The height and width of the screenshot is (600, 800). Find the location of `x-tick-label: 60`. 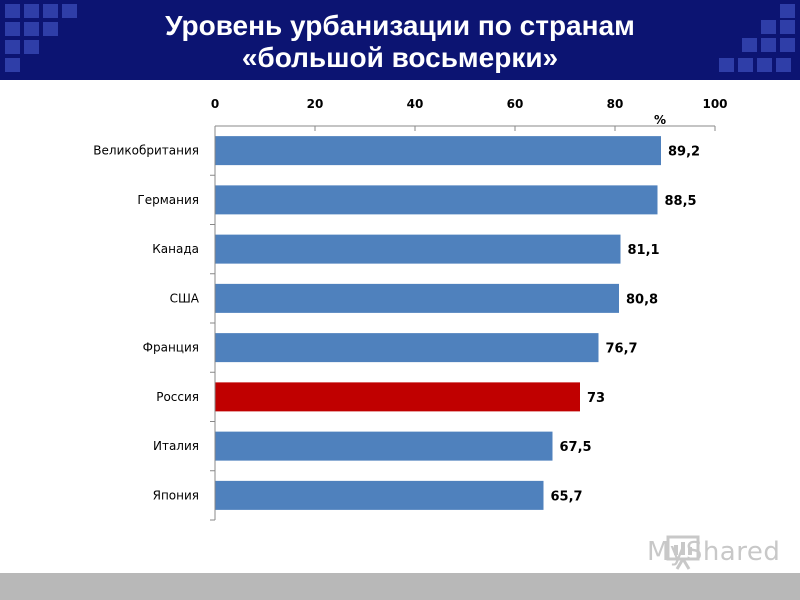

x-tick-label: 60 is located at coordinates (515, 104).